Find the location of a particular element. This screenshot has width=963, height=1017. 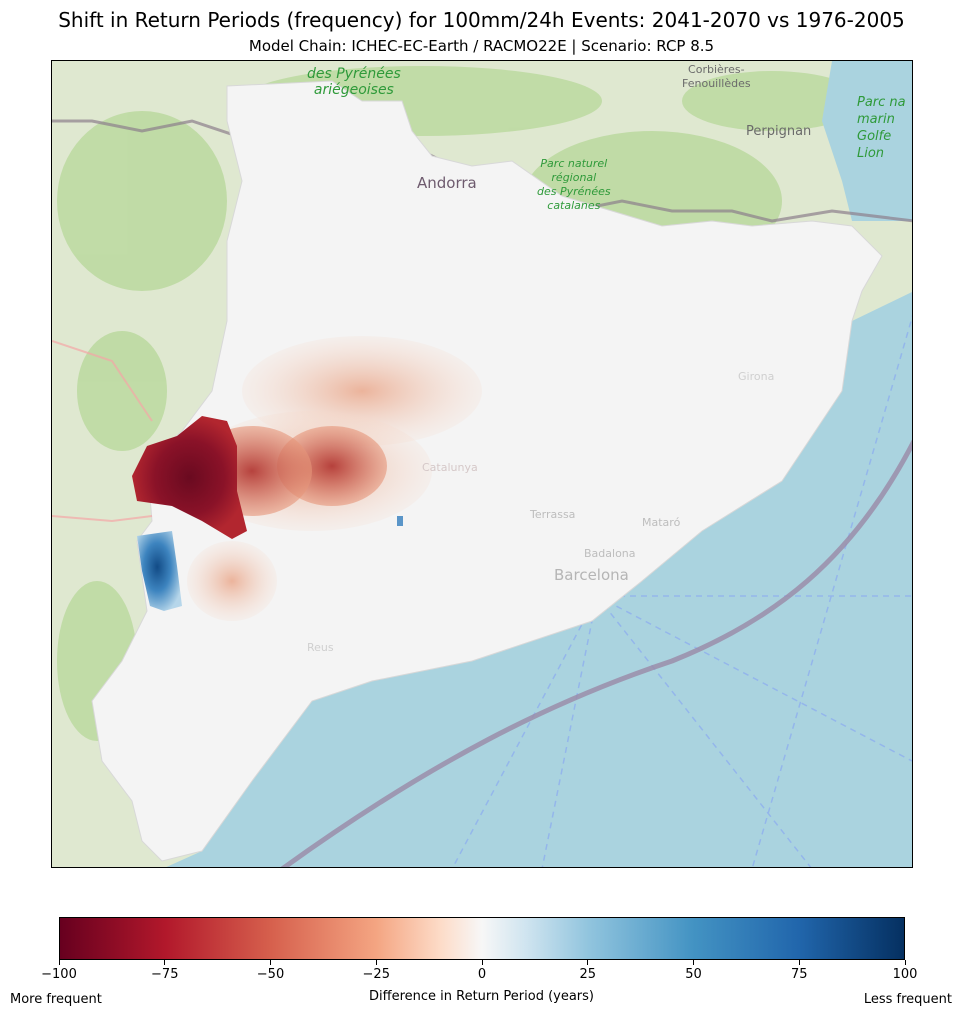

colorbar-tick-label: 100 is located at coordinates (905, 974).